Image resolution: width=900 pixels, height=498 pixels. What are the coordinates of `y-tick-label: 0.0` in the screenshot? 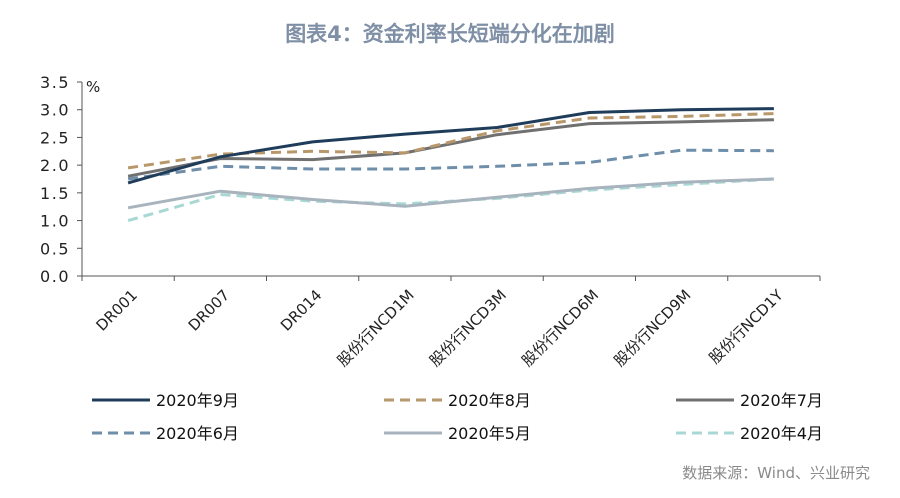 It's located at (55, 276).